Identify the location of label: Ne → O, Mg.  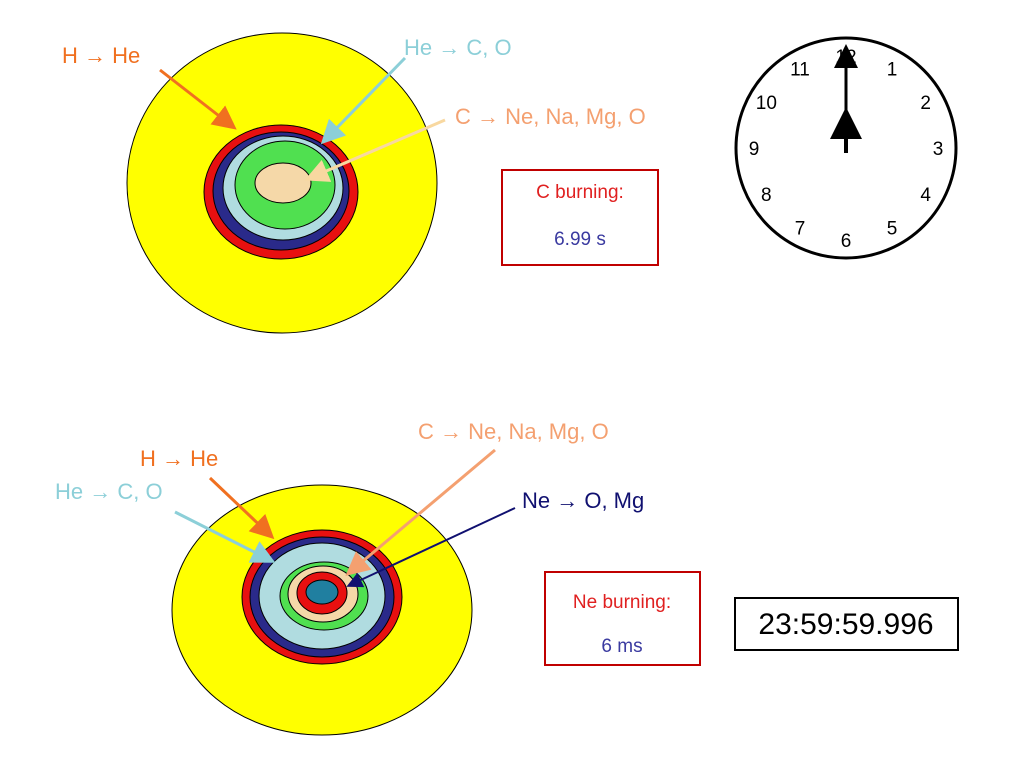
(583, 500).